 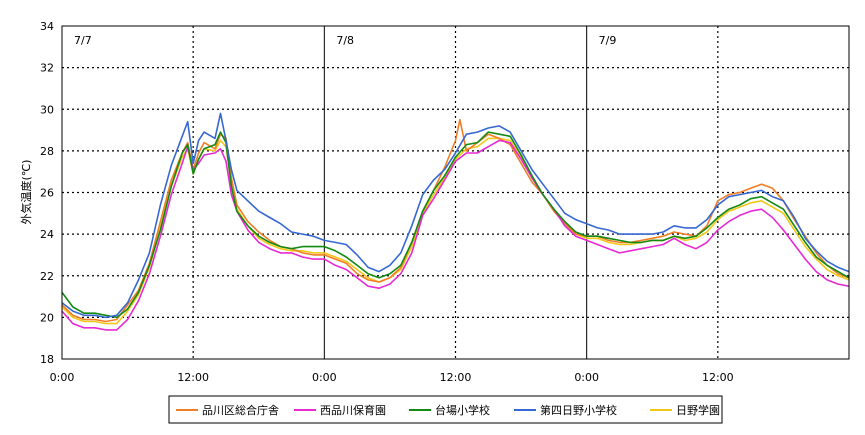 I want to click on y-tick-label: 18, so click(x=47, y=359).